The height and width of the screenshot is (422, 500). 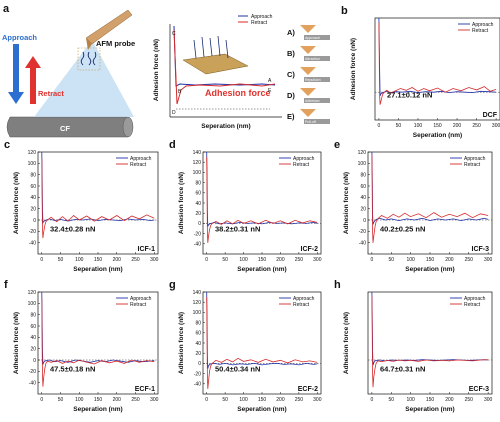 I want to click on inset-title: Adhesion force, so click(x=238, y=93).